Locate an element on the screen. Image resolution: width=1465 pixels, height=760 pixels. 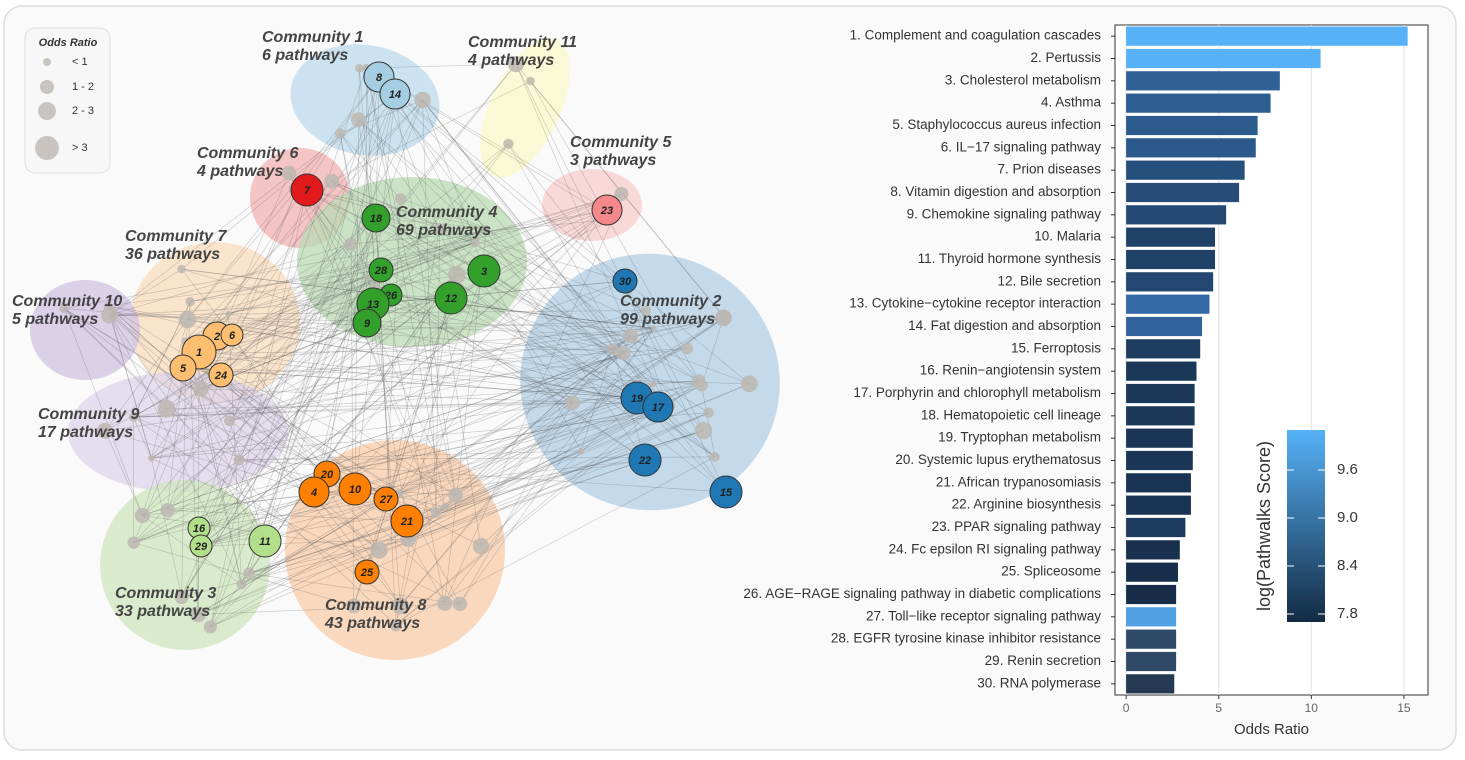
community-size: 5 pathways is located at coordinates (55, 319).